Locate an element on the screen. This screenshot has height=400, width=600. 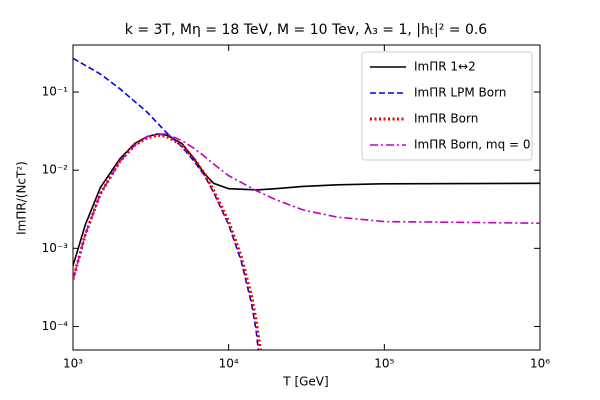
y-axis-label: ImΠR/(NcT²) is located at coordinates (22, 198).